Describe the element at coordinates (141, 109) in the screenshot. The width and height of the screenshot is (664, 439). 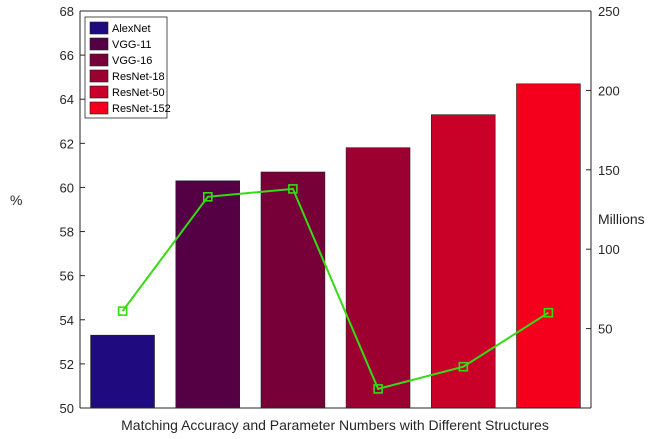
I see `legend-label-resnet-152: ResNet-152` at that location.